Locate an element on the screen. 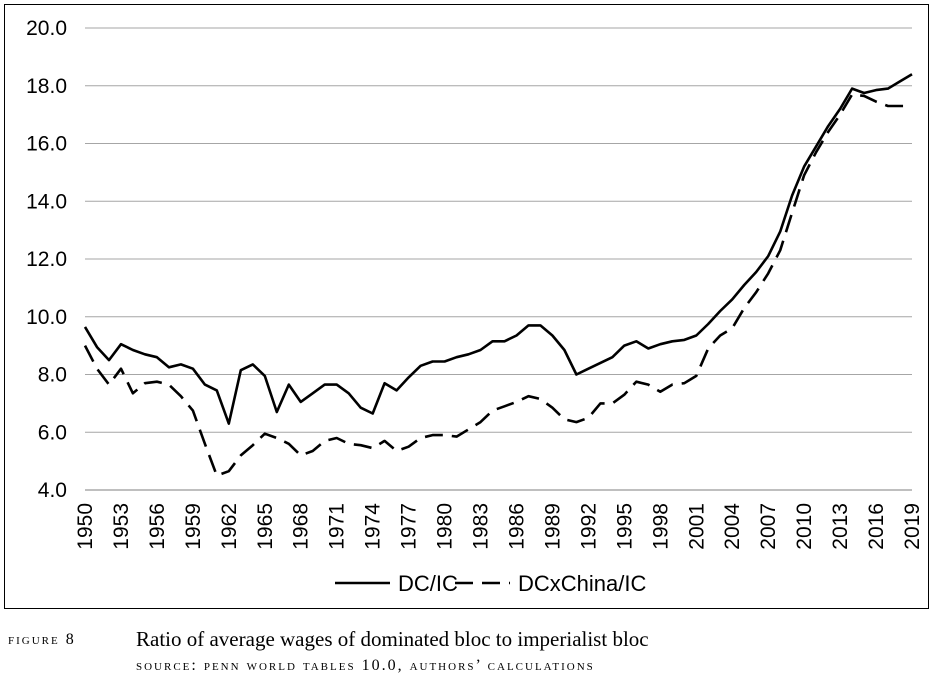 This screenshot has width=936, height=690. y-tick-label: 16.0 is located at coordinates (46, 144).